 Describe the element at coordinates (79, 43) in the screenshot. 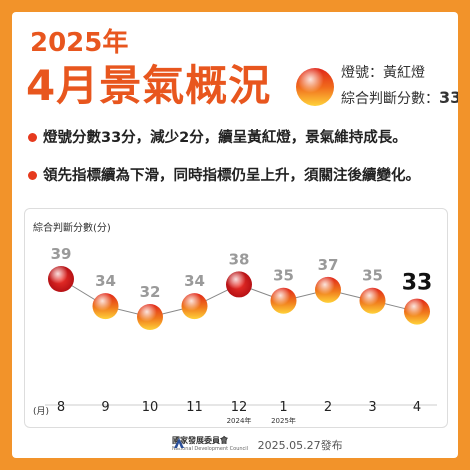

I see `year-label: 2025年` at that location.